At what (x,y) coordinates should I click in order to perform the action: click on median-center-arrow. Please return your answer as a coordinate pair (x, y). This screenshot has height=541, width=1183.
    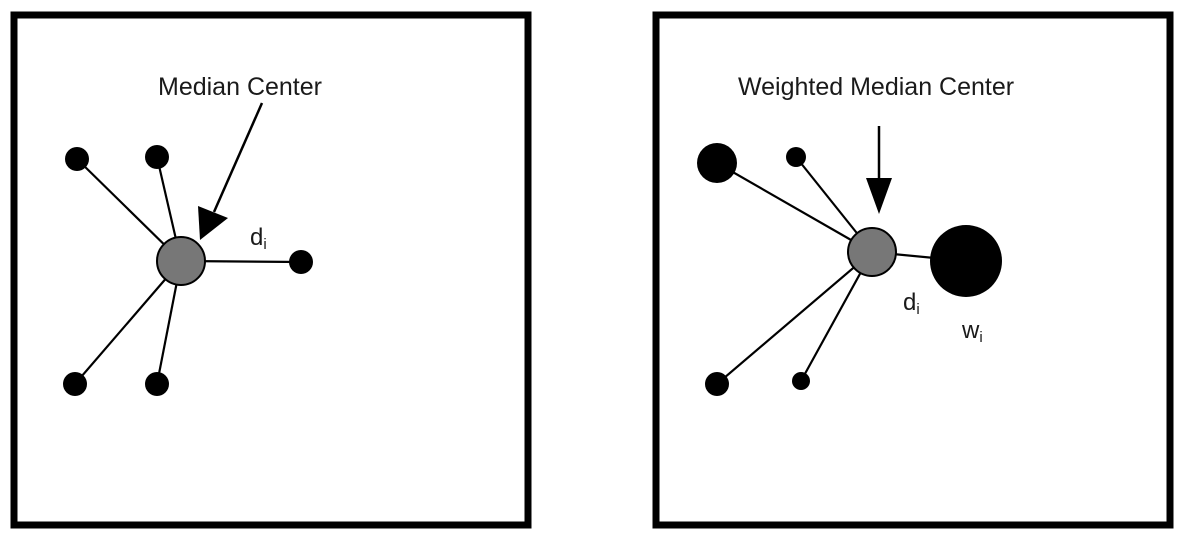
    Looking at the image, I should click on (231, 171).